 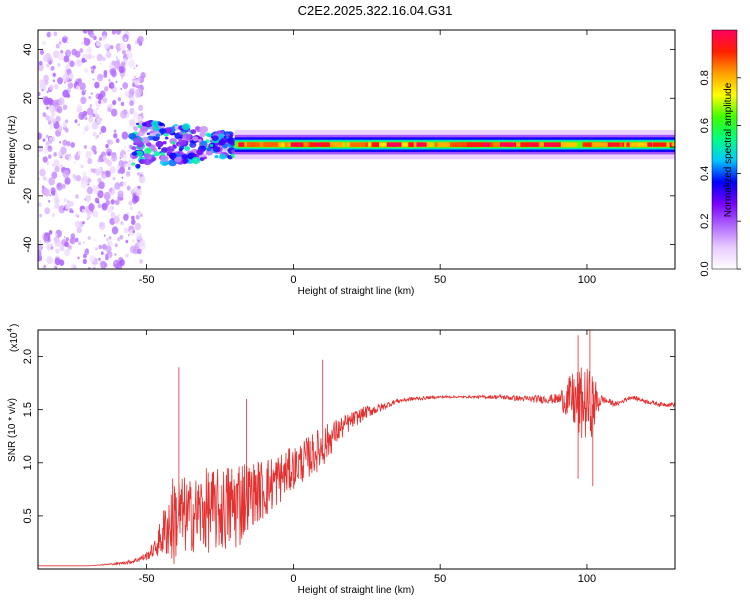 What do you see at coordinates (147, 280) in the screenshot?
I see `x-tick-label: -50` at bounding box center [147, 280].